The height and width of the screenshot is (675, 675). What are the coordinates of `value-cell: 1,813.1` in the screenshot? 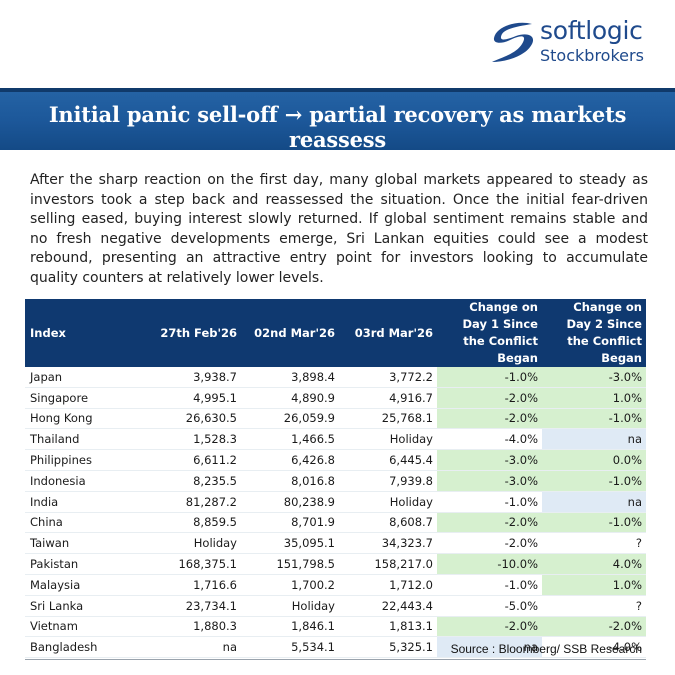 It's located at (388, 627).